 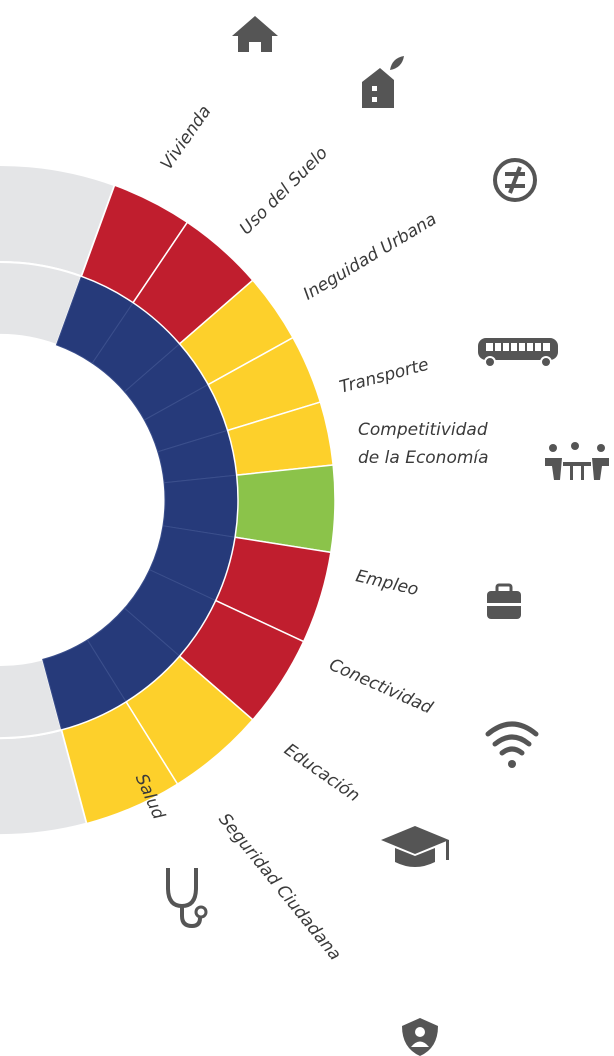 What do you see at coordinates (423, 430) in the screenshot?
I see `node-label: Competitividad` at bounding box center [423, 430].